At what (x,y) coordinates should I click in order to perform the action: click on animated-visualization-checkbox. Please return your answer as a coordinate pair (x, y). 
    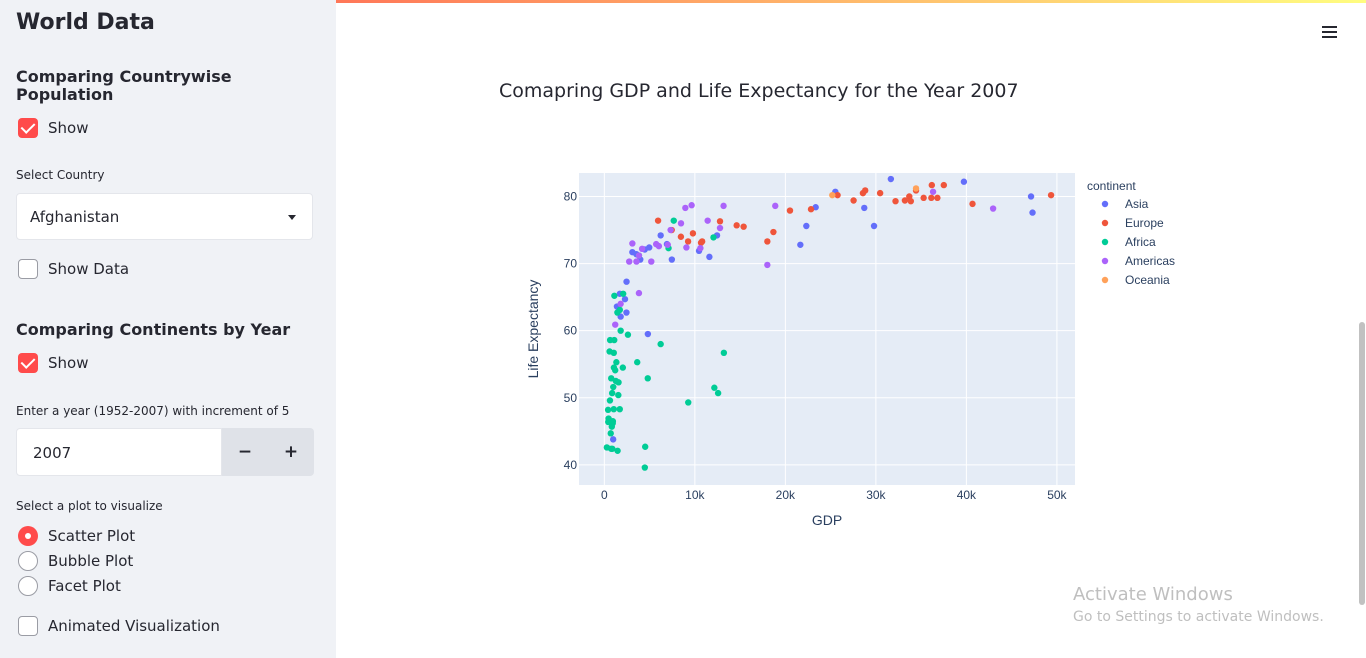
    Looking at the image, I should click on (28, 626).